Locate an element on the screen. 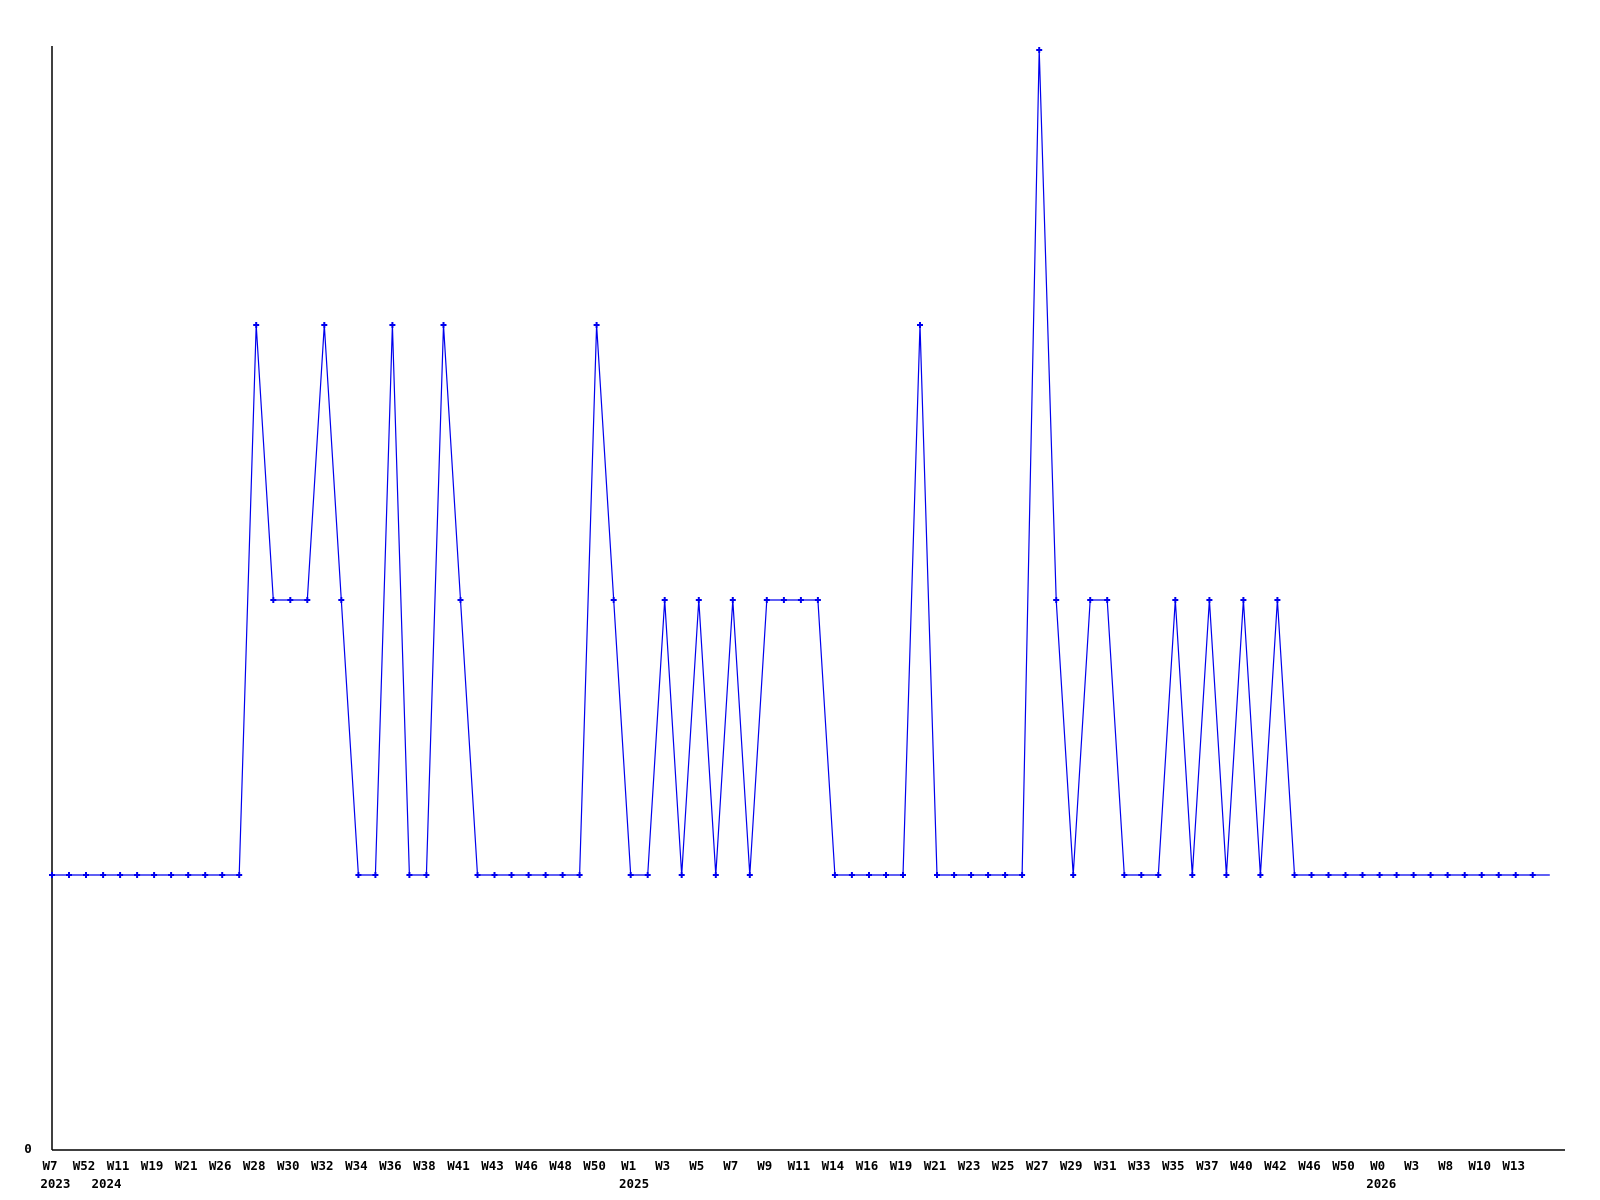 This screenshot has width=1600, height=1200. x-tick-label: W9 is located at coordinates (764, 1165).